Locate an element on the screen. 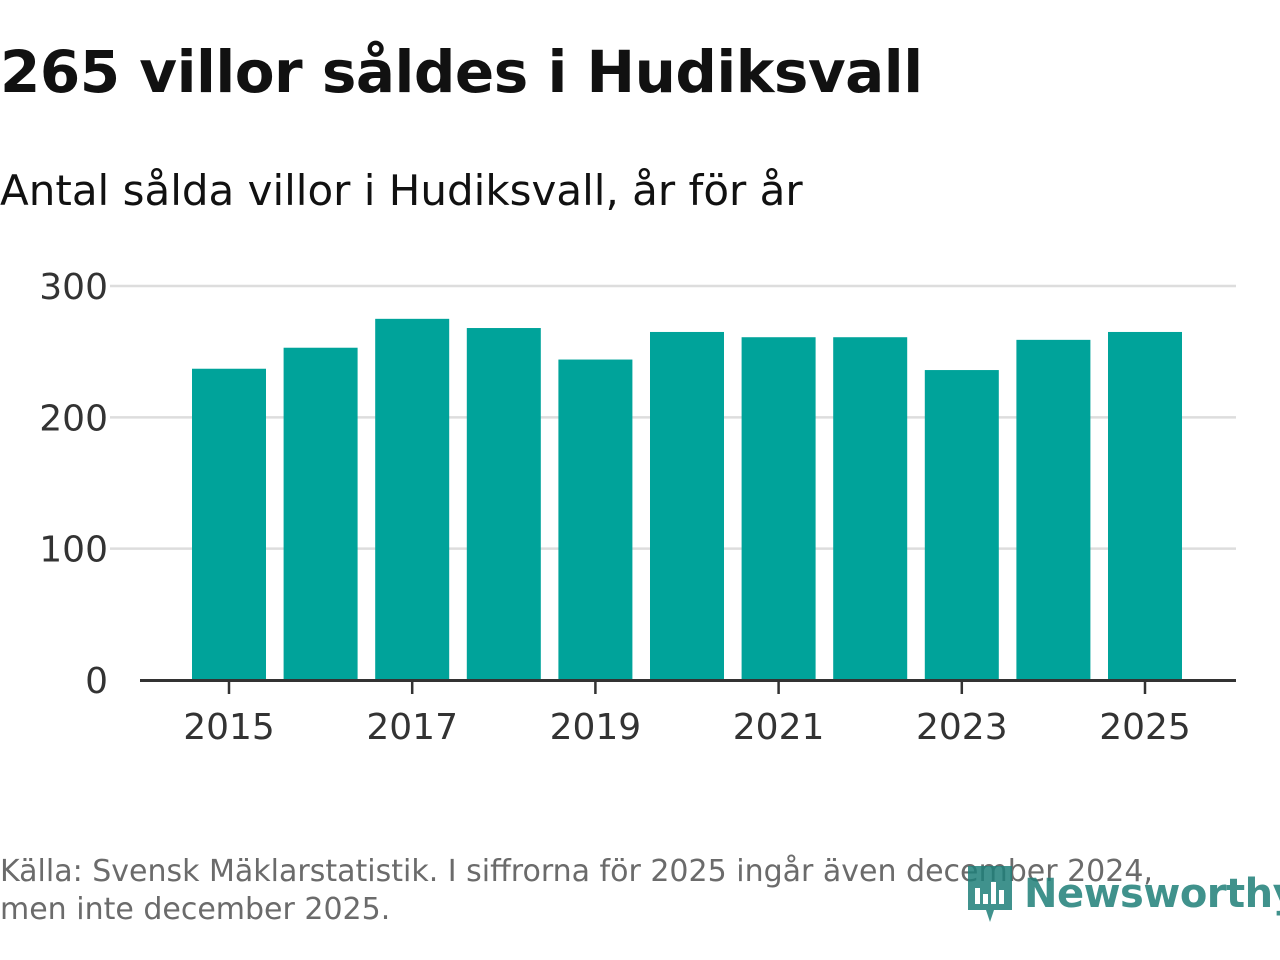  bar-2016 is located at coordinates (320, 513).